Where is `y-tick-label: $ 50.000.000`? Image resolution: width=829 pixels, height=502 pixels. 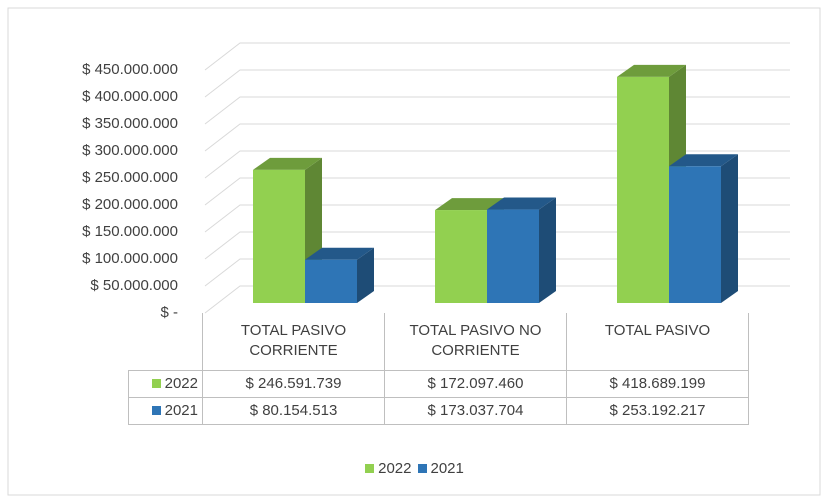 y-tick-label: $ 50.000.000 is located at coordinates (134, 285).